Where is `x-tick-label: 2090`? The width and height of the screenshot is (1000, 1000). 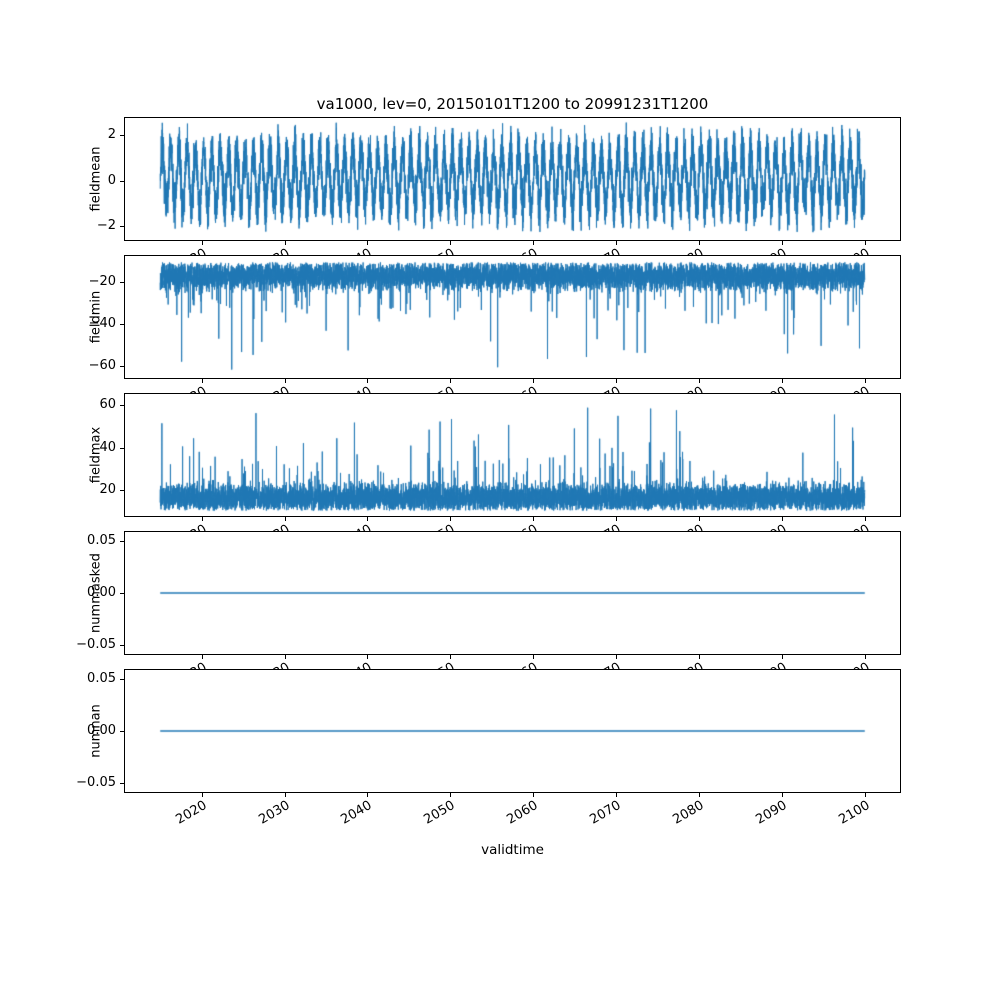 x-tick-label: 2090 is located at coordinates (771, 813).